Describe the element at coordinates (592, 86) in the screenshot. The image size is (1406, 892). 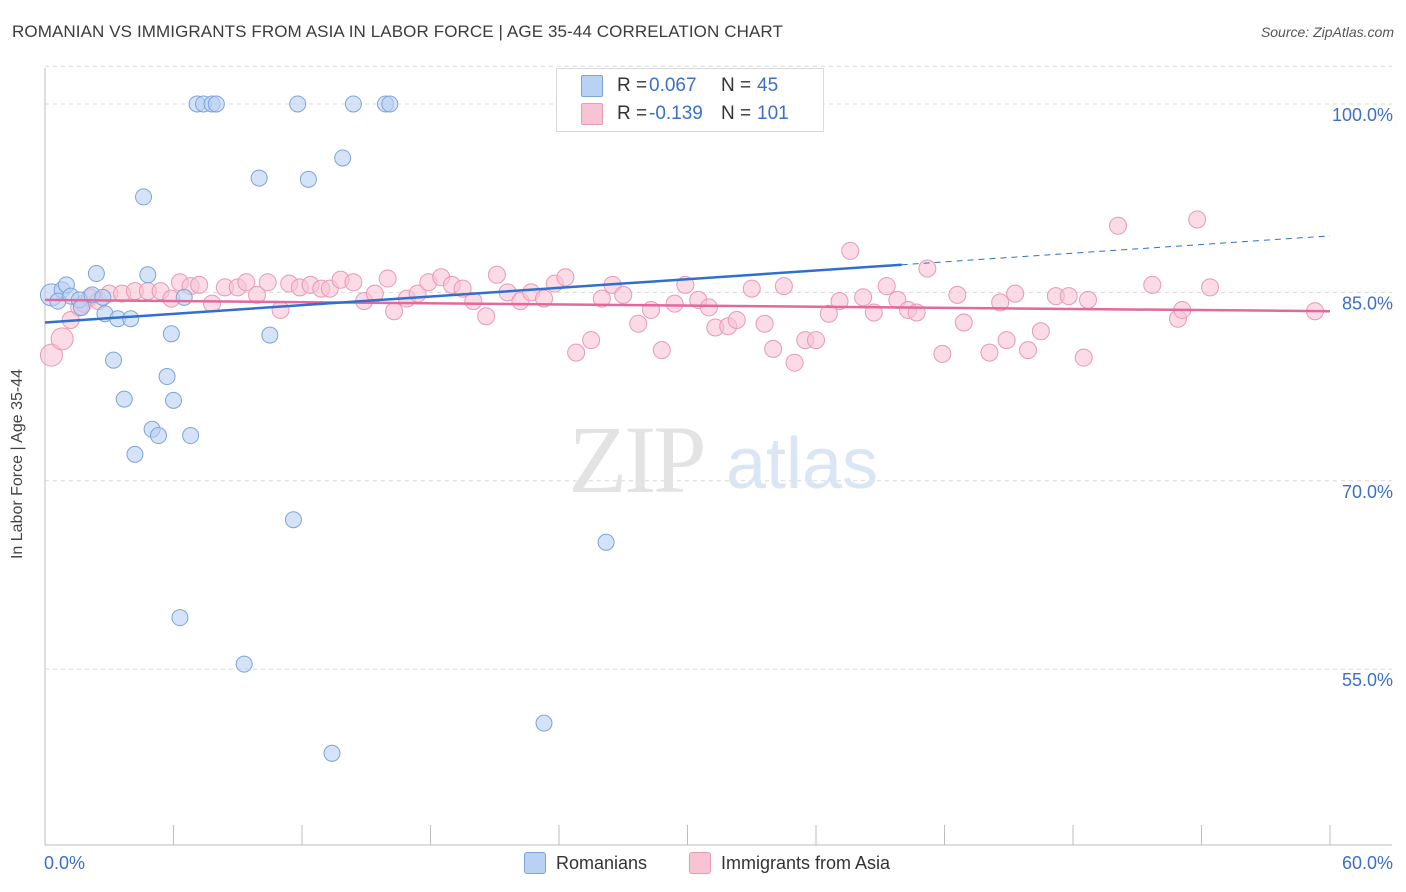
I see `romanians-swatch` at that location.